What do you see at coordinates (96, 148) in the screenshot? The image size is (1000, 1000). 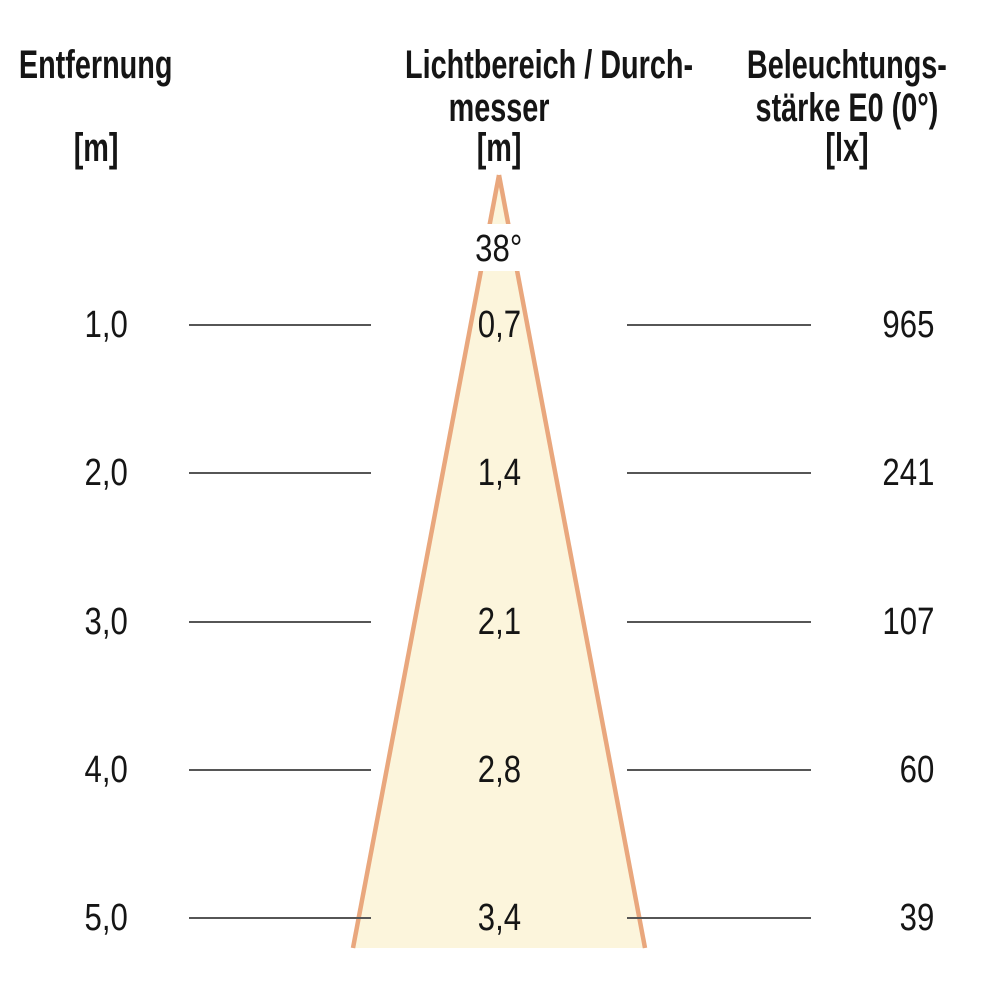 I see `unit-label-distance-text: [m]` at bounding box center [96, 148].